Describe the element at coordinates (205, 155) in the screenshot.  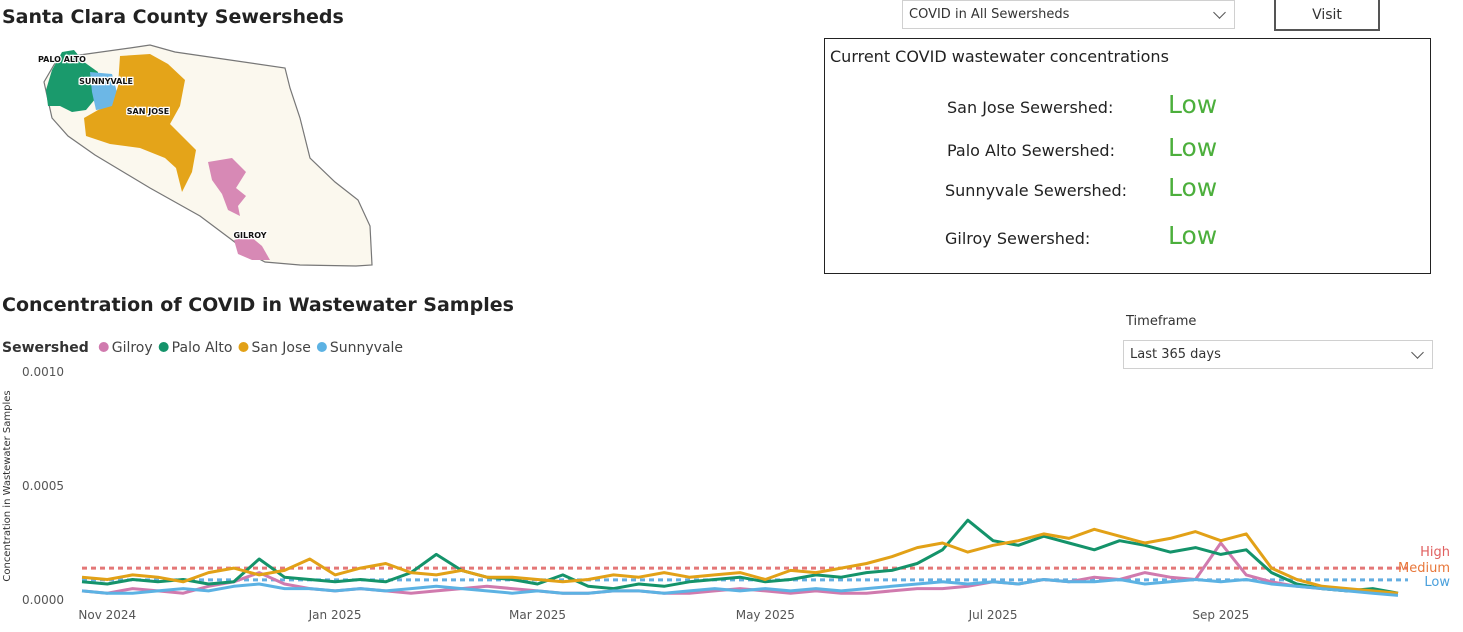
I see `county-map: PALO ALTO SUNNYVALE SAN JOSE GILROY` at that location.